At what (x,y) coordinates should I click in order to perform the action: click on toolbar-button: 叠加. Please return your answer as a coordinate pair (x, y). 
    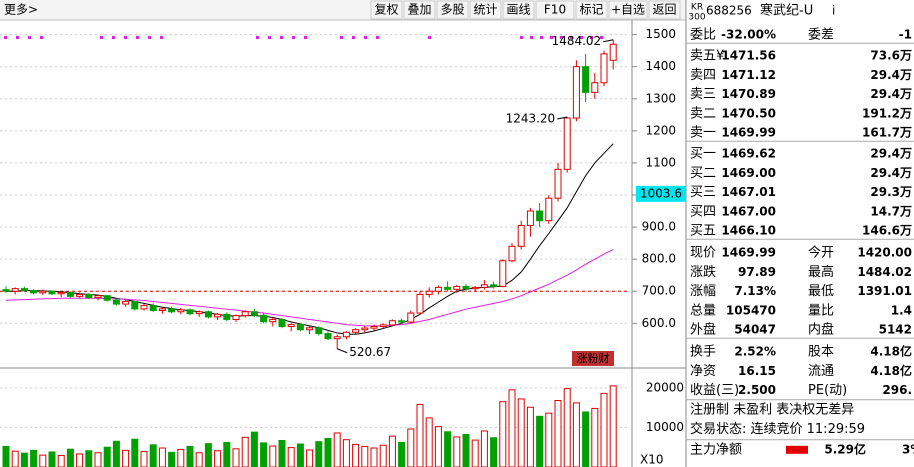
    Looking at the image, I should click on (419, 10).